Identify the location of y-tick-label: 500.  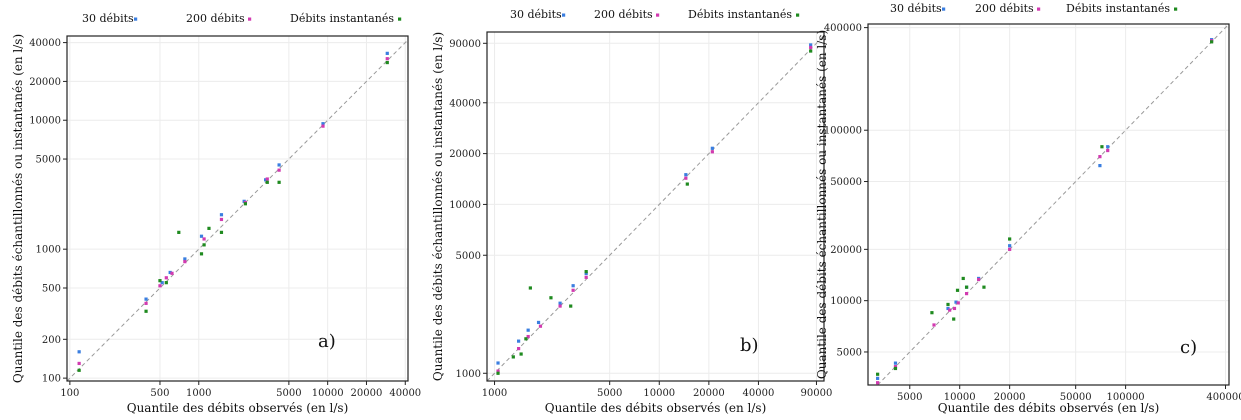
(51, 288).